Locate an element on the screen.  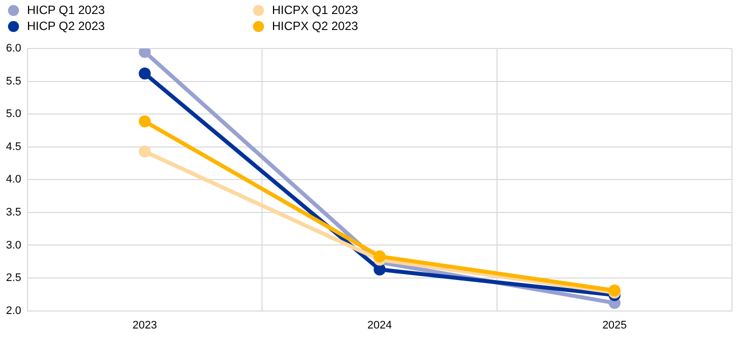
y-tick-label: 2.0 is located at coordinates (14, 310).